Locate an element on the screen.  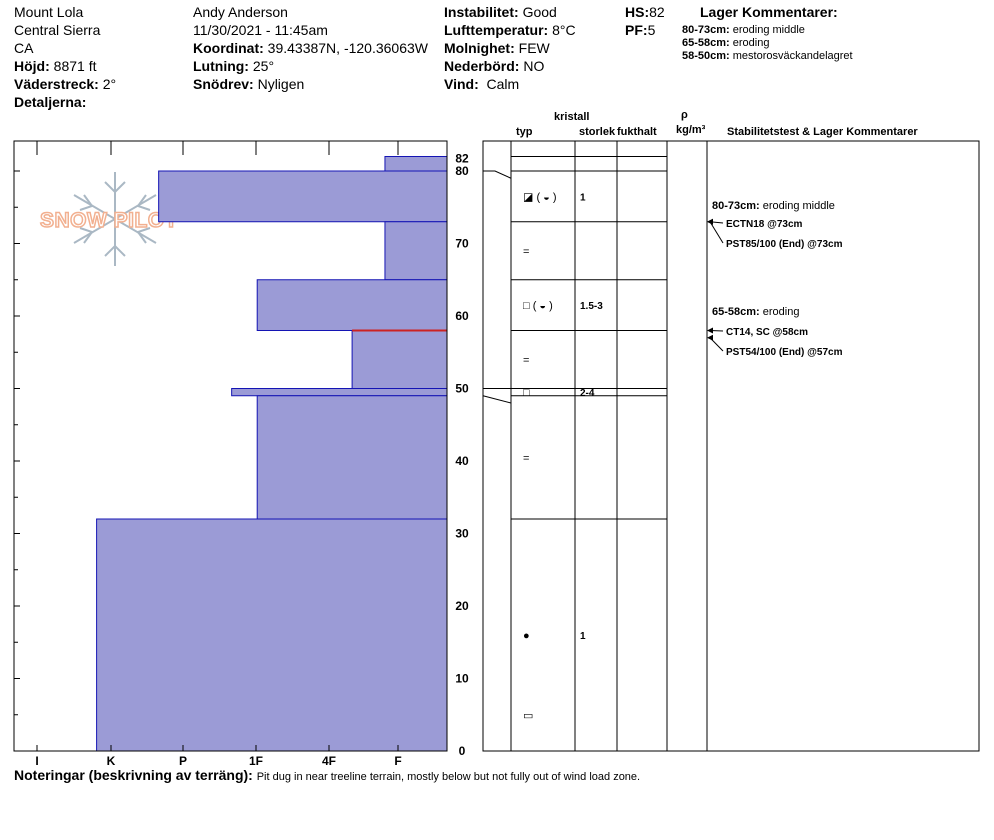
instability-label: Instabilitet: is located at coordinates (481, 12).